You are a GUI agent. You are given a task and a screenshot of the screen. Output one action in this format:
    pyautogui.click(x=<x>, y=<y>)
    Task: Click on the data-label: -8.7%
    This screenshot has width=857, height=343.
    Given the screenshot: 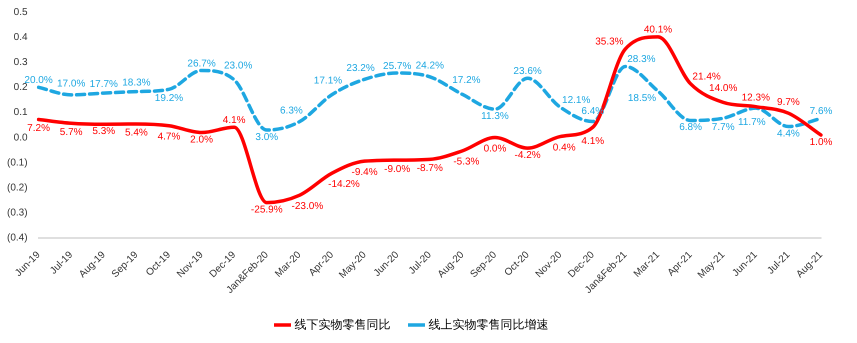 What is the action you would take?
    pyautogui.click(x=429, y=168)
    